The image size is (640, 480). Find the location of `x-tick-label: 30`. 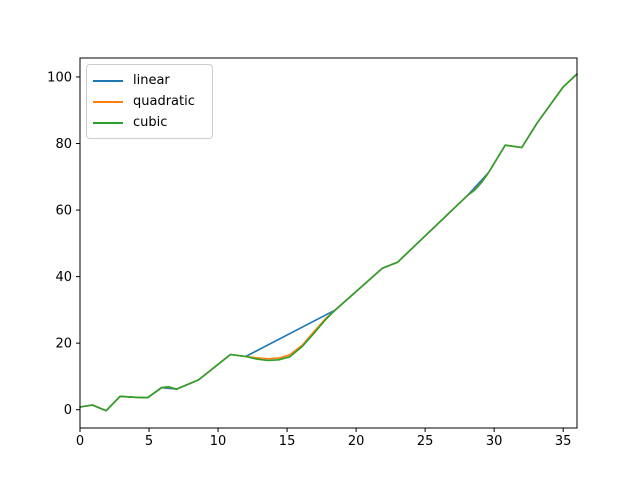

x-tick-label: 30 is located at coordinates (494, 441).